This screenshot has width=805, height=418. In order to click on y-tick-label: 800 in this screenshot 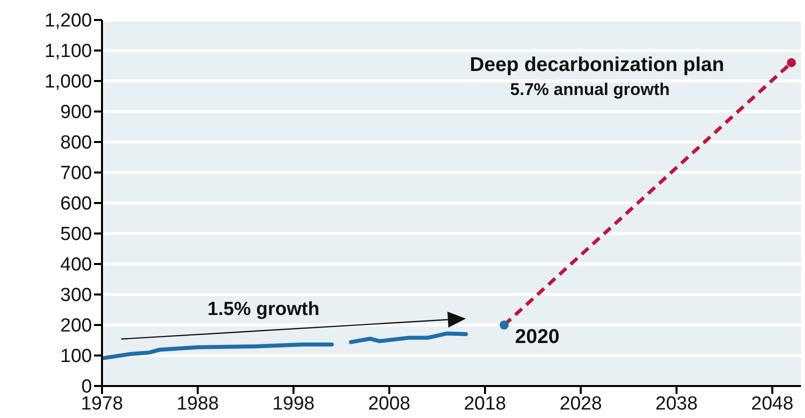, I will do `click(76, 143)`.